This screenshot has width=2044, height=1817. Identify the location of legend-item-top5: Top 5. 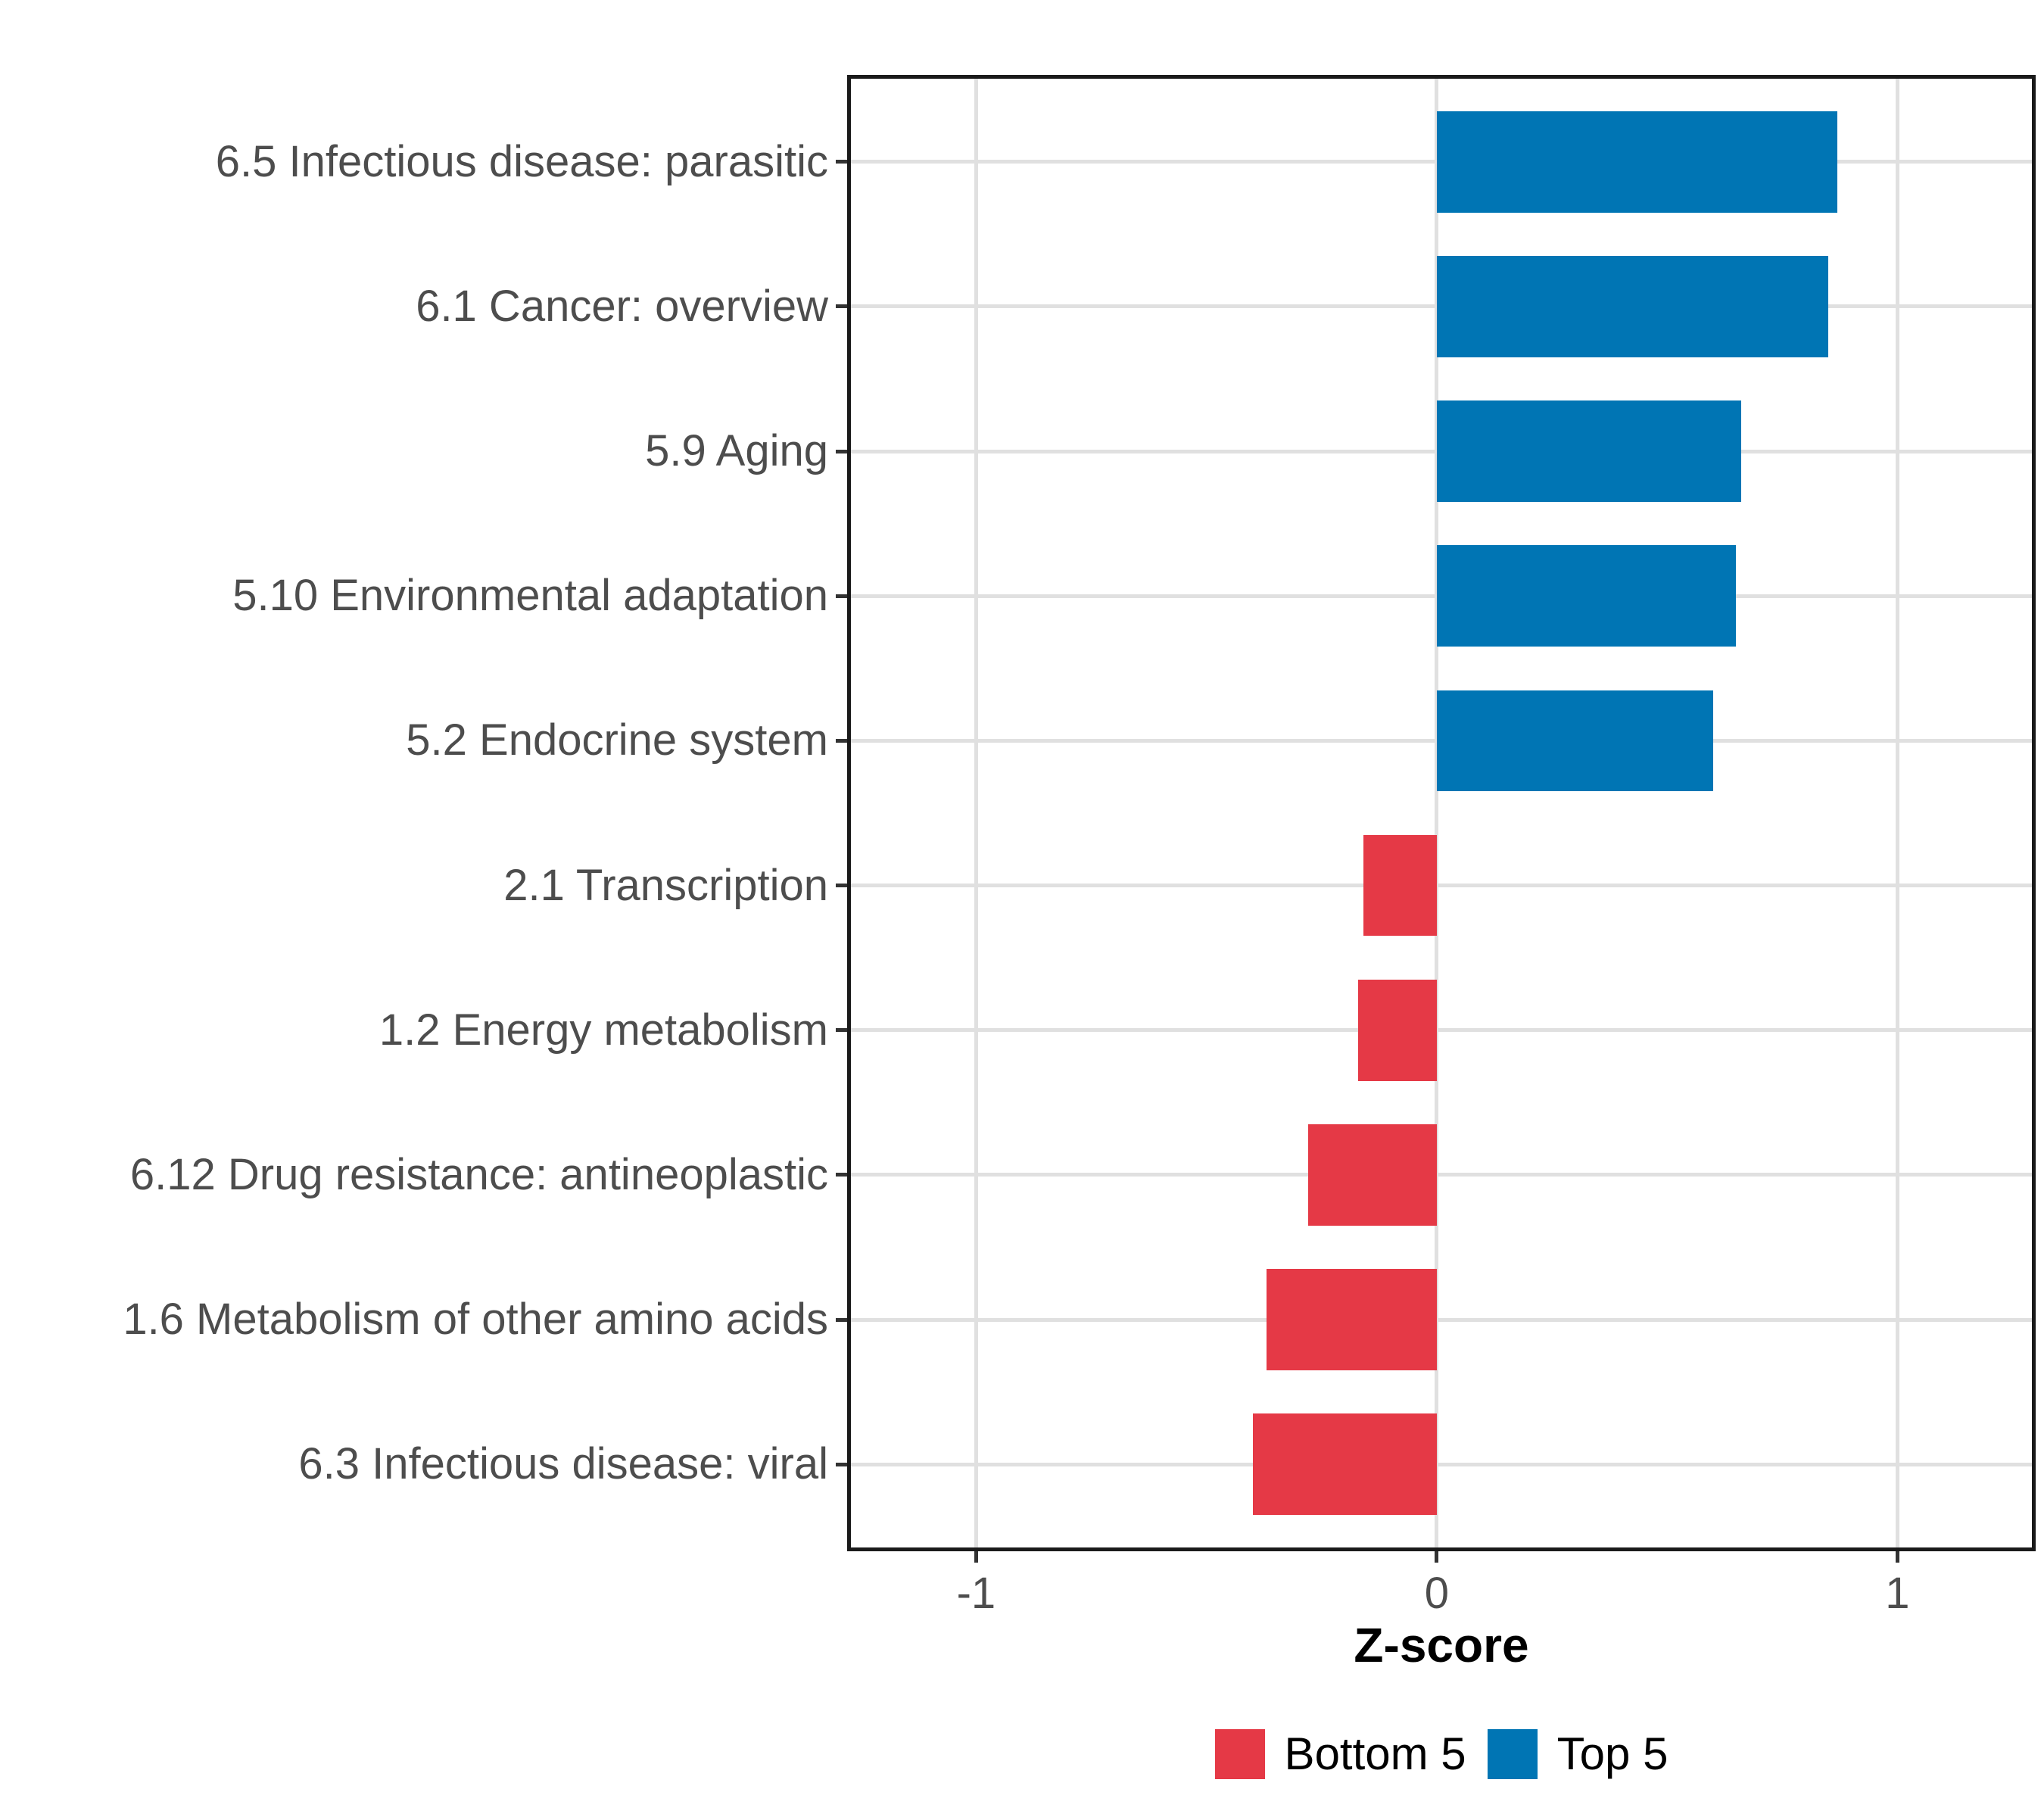
(1578, 1753).